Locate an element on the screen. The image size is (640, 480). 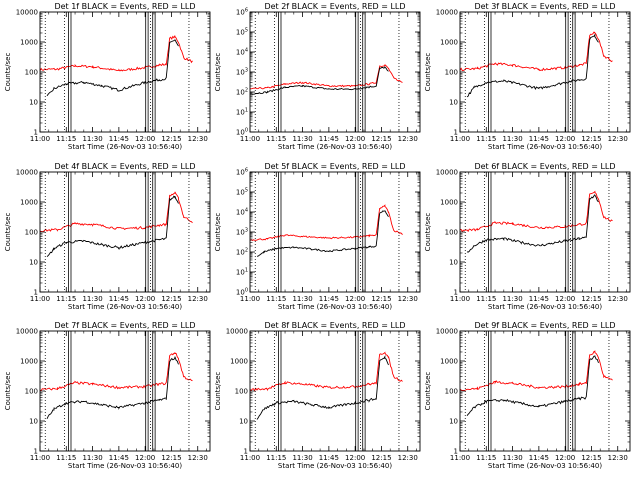
panel-title: Det 8f BLACK = Events, RED = LLD is located at coordinates (334, 325).